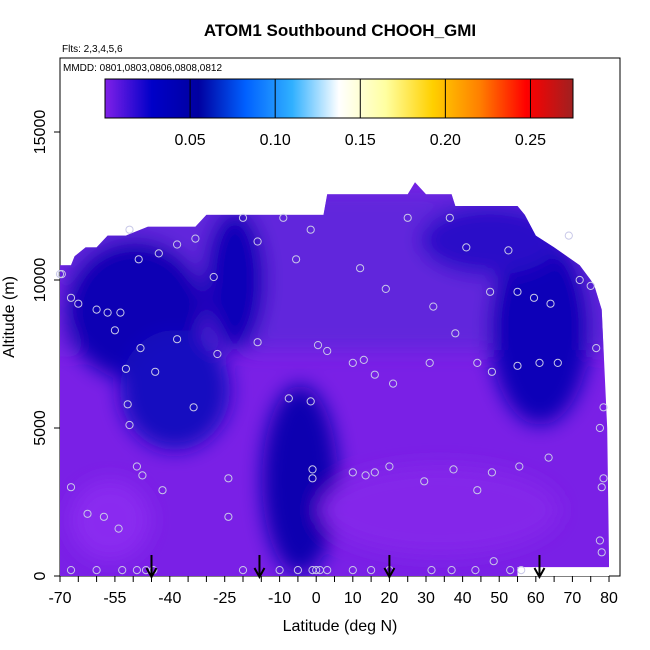 The image size is (650, 650). Describe the element at coordinates (110, 520) in the screenshot. I see `blob-lower-left` at that location.